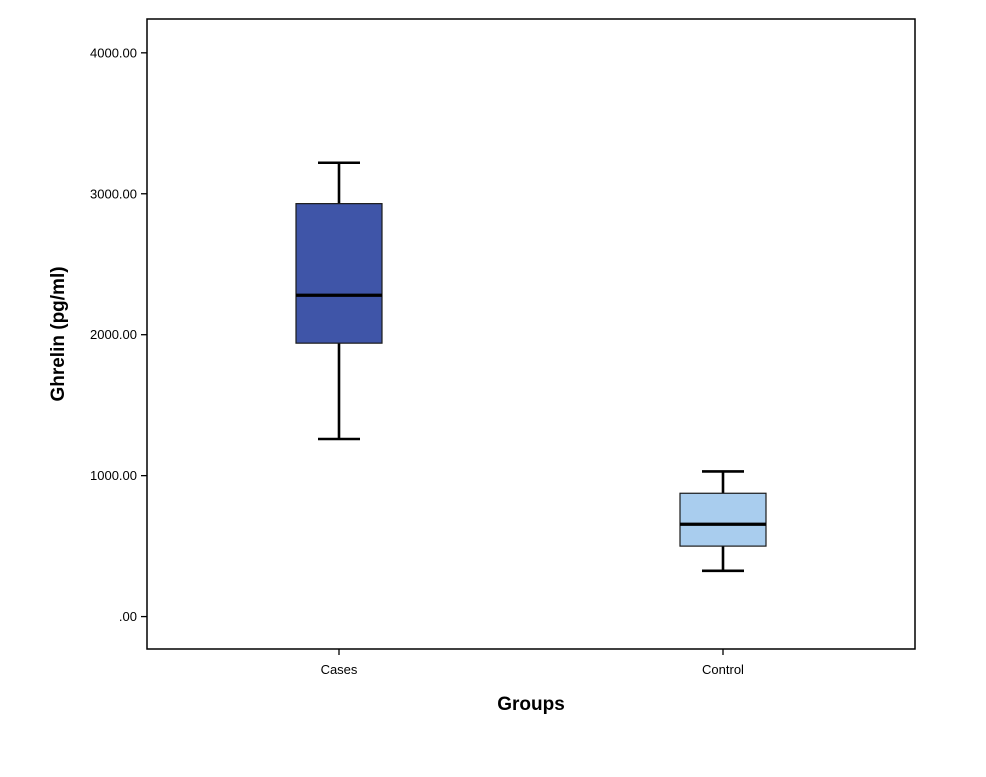 This screenshot has height=777, width=986. I want to click on y-tick-label: 4000.00, so click(113, 52).